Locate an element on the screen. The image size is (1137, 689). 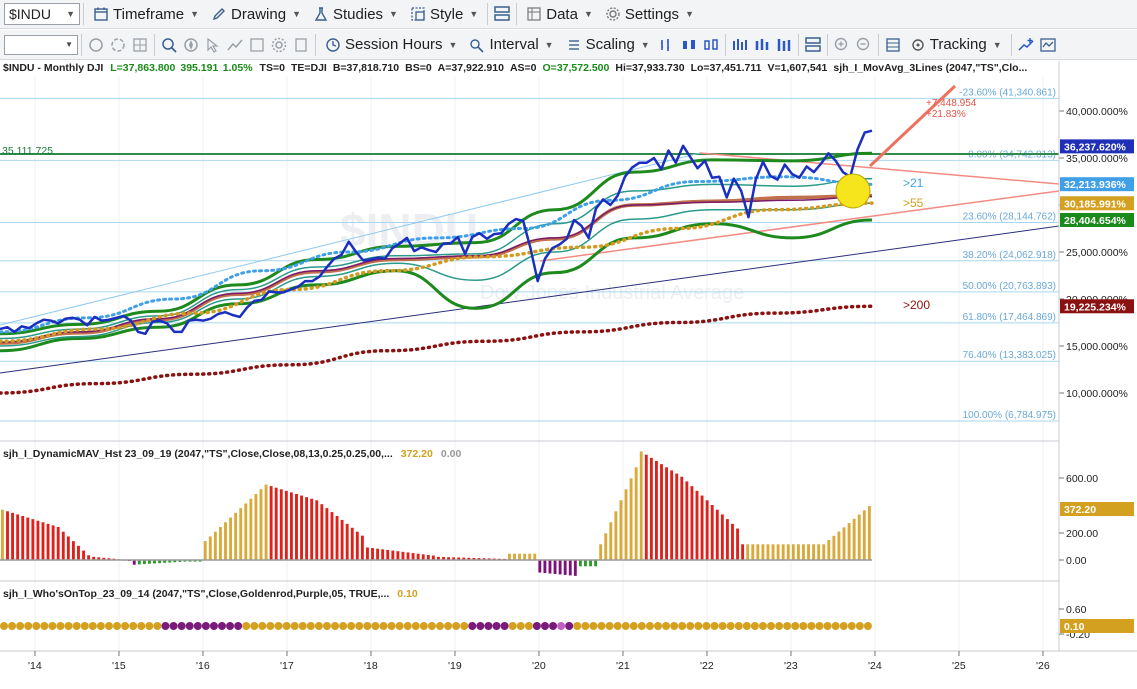
volume-bars-icon is located at coordinates (740, 45).